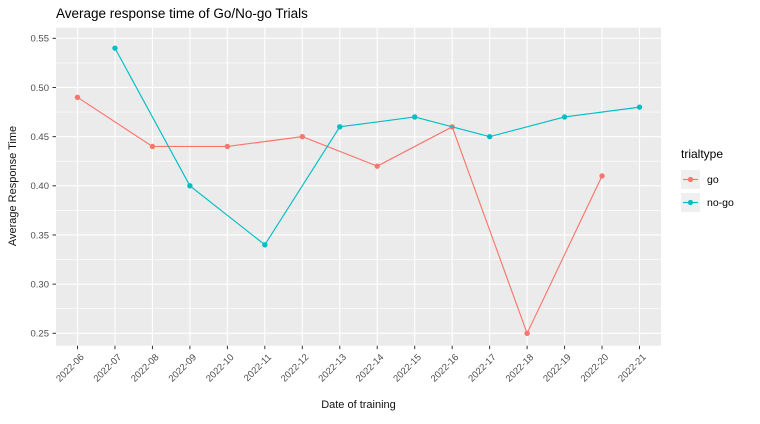 Image resolution: width=760 pixels, height=424 pixels. I want to click on y-tick-label: 0.55, so click(40, 39).